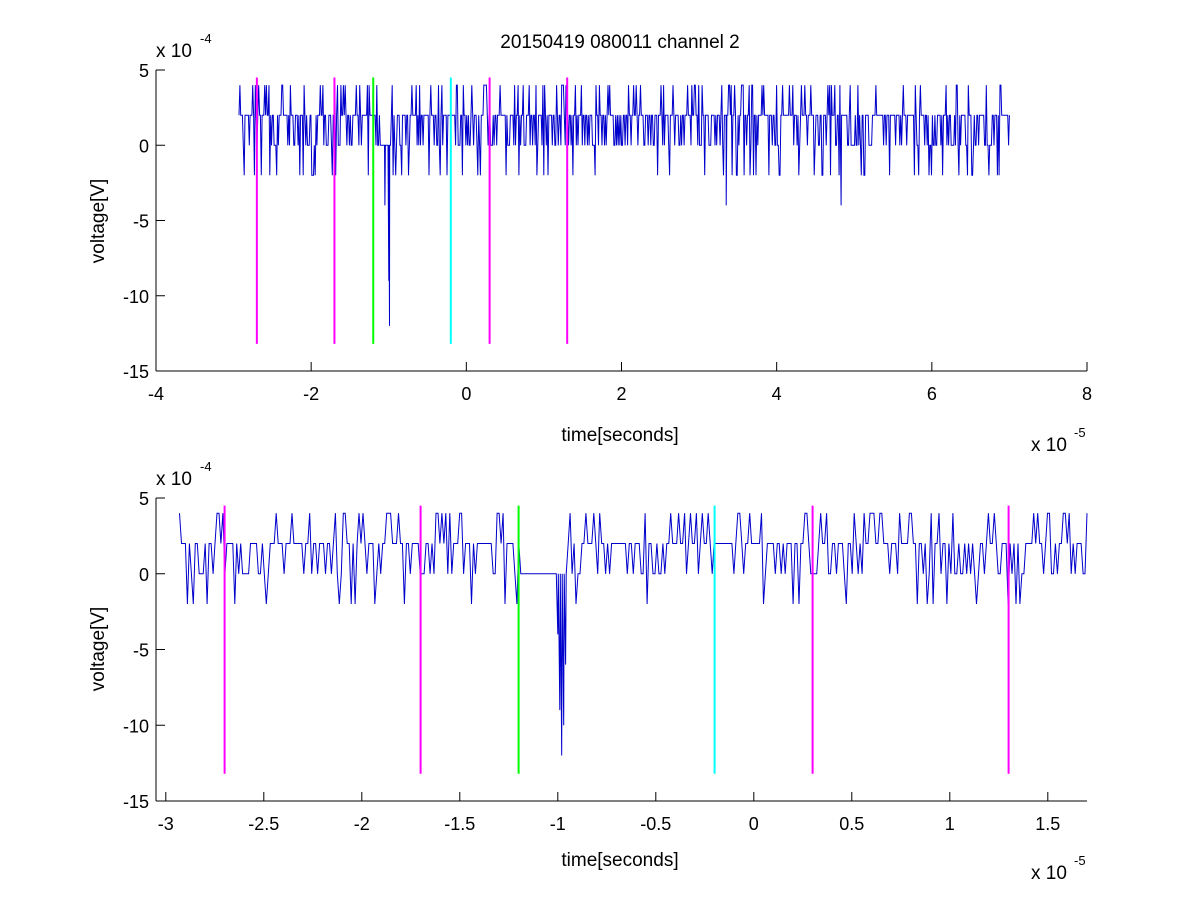 The image size is (1200, 901). What do you see at coordinates (1080, 860) in the screenshot?
I see `bottom-x-exponent-power: -5` at bounding box center [1080, 860].